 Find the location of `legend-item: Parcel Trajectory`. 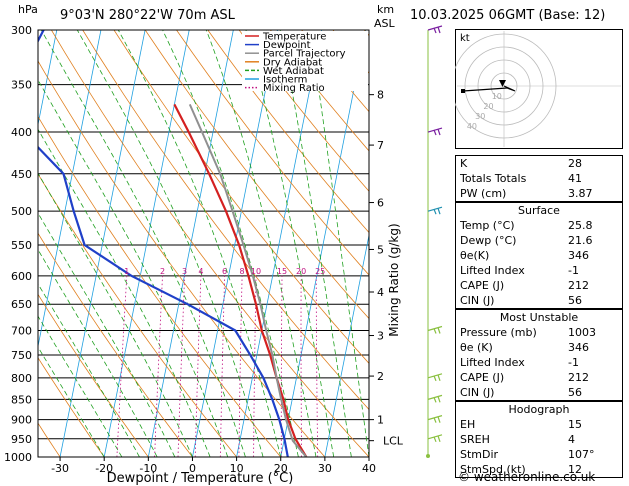

legend-item: Parcel Trajectory is located at coordinates (304, 54).